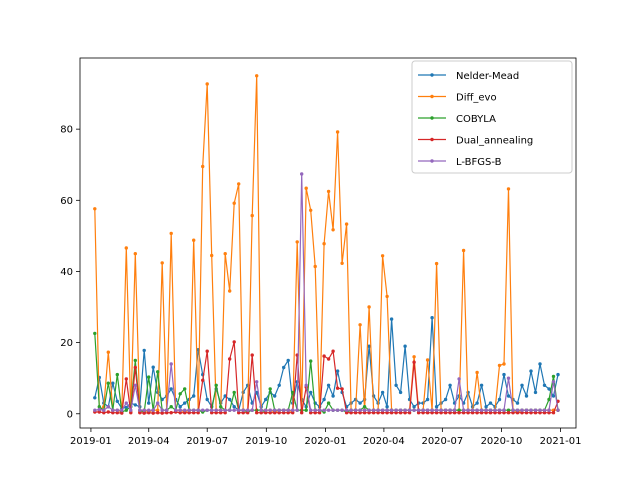  I want to click on x-tick-label: 2020-07, so click(442, 441).